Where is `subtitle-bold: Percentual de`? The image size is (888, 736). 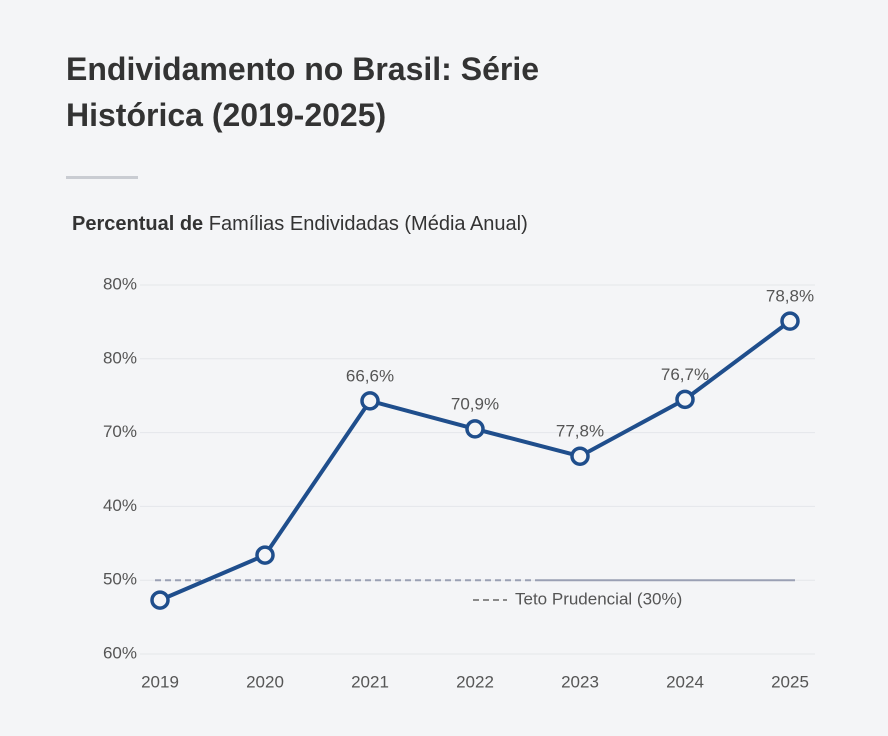 subtitle-bold: Percentual de is located at coordinates (138, 224).